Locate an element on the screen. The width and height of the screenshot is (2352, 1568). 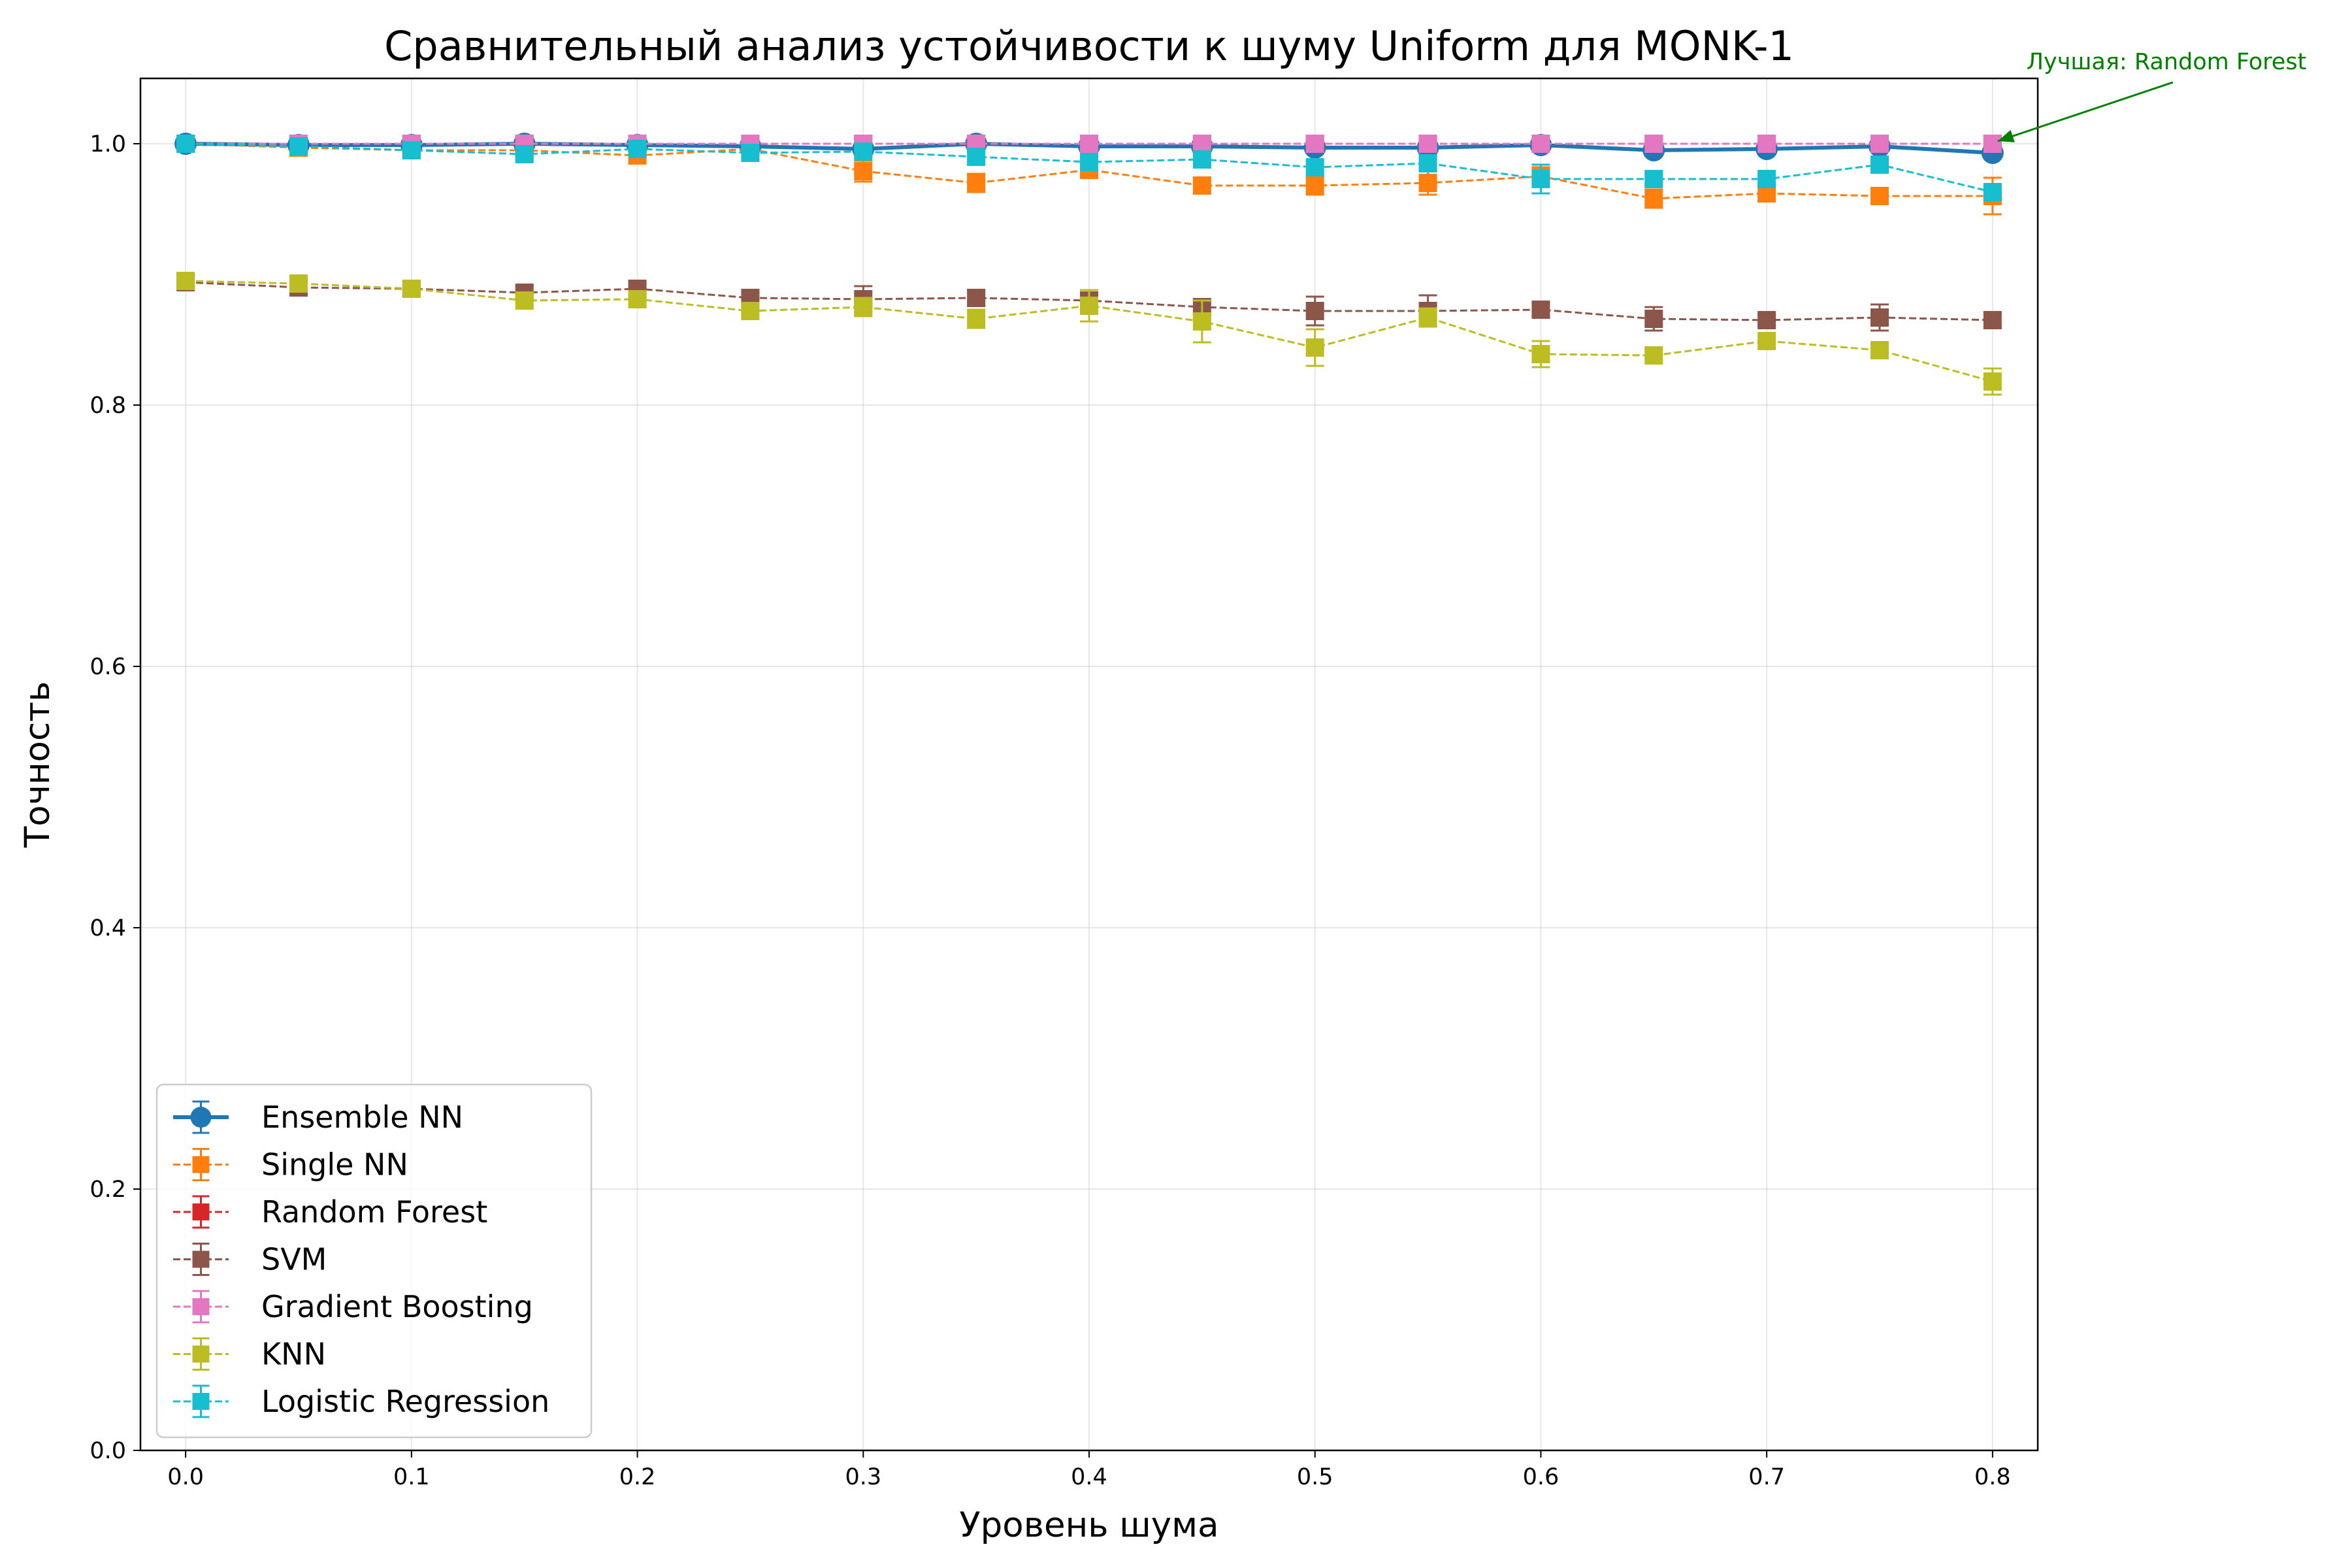
series-line is located at coordinates (1089, 331).